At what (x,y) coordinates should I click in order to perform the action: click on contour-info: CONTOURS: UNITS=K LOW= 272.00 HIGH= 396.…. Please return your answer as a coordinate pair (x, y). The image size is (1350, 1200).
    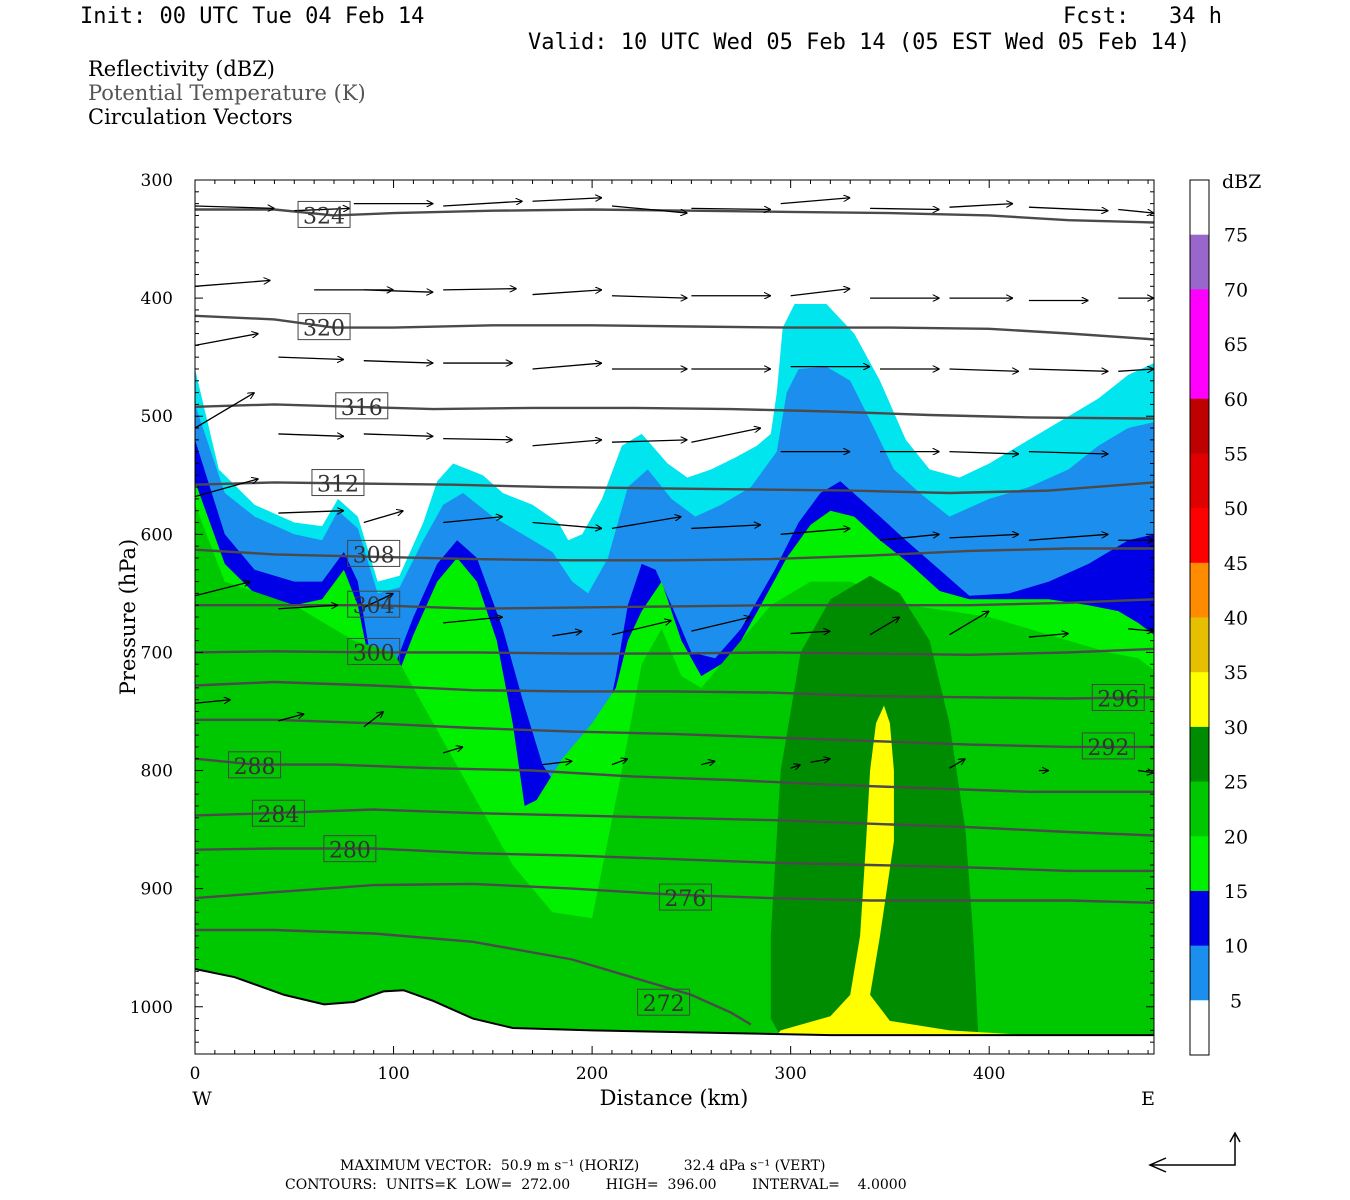
    Looking at the image, I should click on (596, 1185).